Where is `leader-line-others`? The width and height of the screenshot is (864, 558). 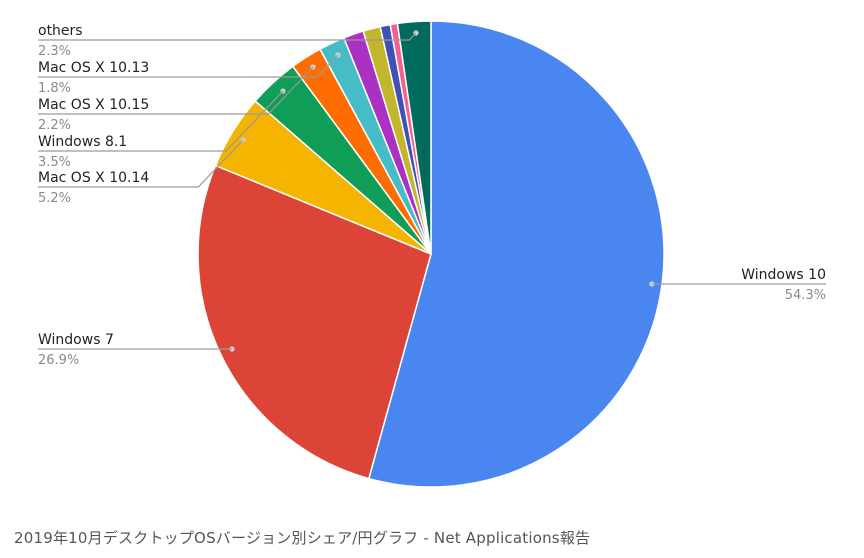 leader-line-others is located at coordinates (227, 36).